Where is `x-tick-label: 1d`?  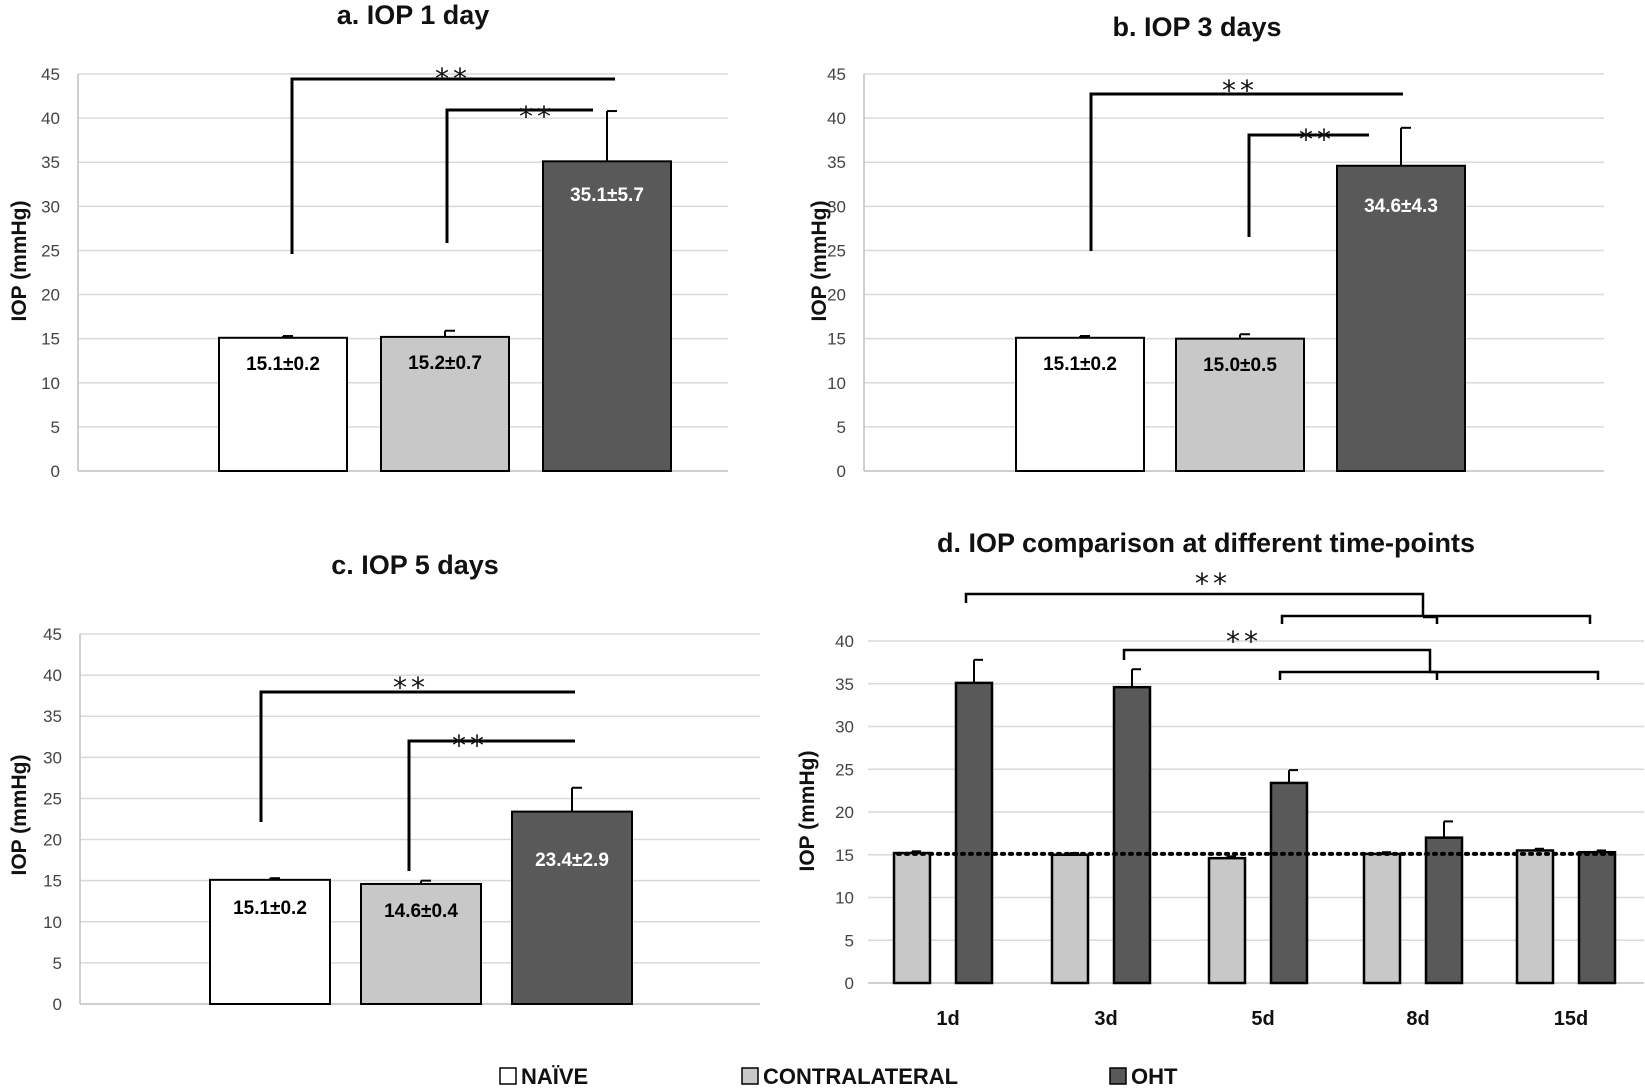
x-tick-label: 1d is located at coordinates (947, 1019).